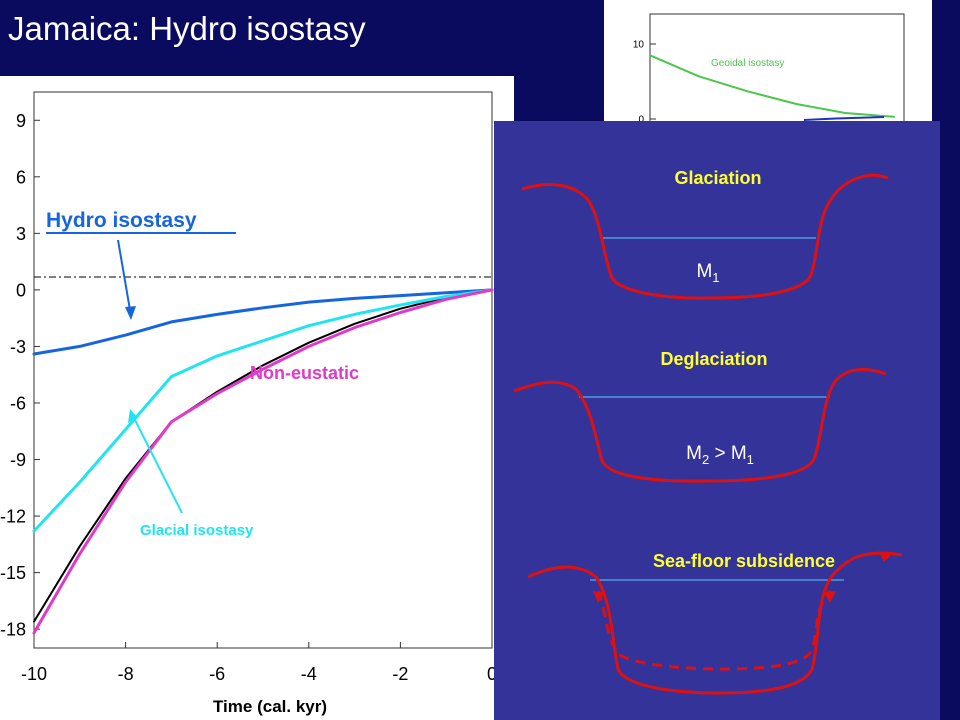 The height and width of the screenshot is (720, 960). I want to click on y-tick-label: 9, so click(21, 121).